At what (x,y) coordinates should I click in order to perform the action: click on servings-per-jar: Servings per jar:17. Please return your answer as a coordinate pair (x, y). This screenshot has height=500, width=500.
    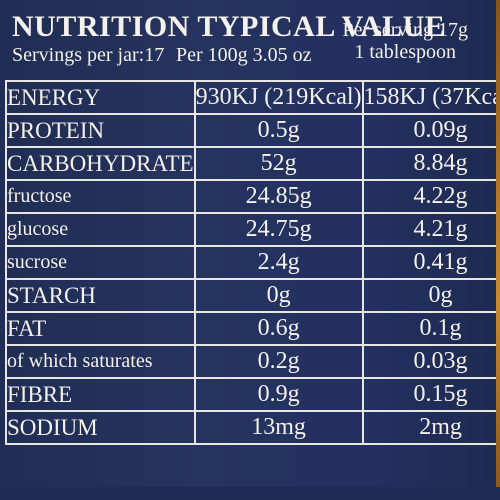
    Looking at the image, I should click on (88, 55).